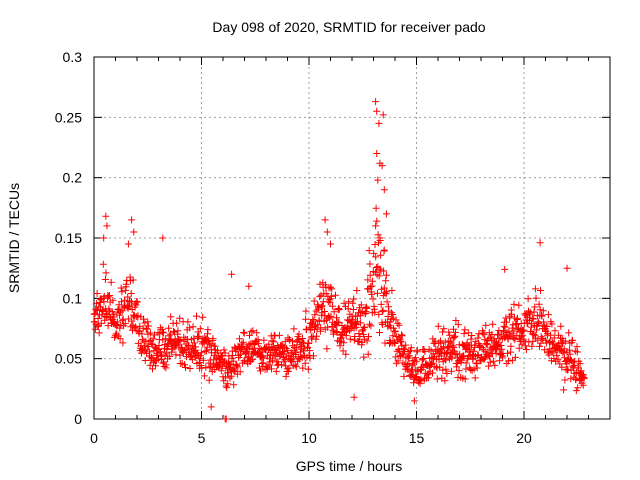 The width and height of the screenshot is (640, 480). I want to click on x-tick-label: 20, so click(524, 438).